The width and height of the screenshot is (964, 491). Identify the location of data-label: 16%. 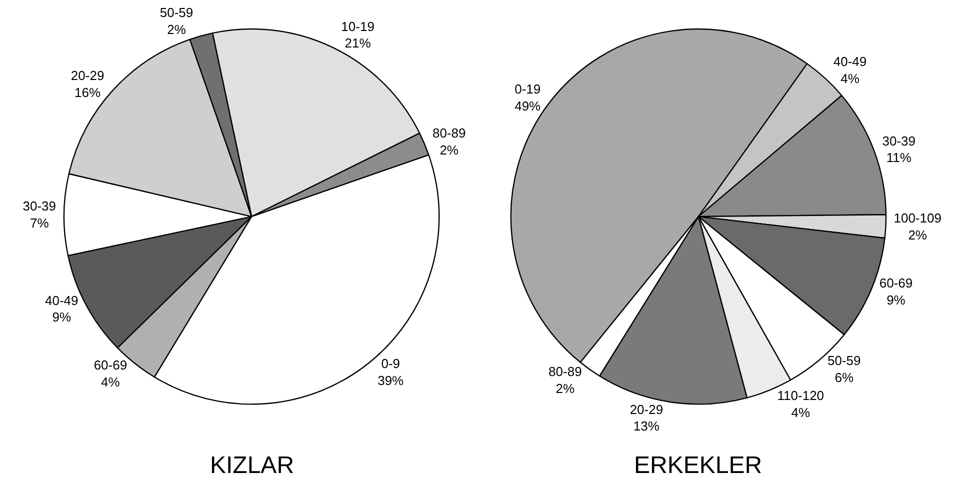
(88, 92).